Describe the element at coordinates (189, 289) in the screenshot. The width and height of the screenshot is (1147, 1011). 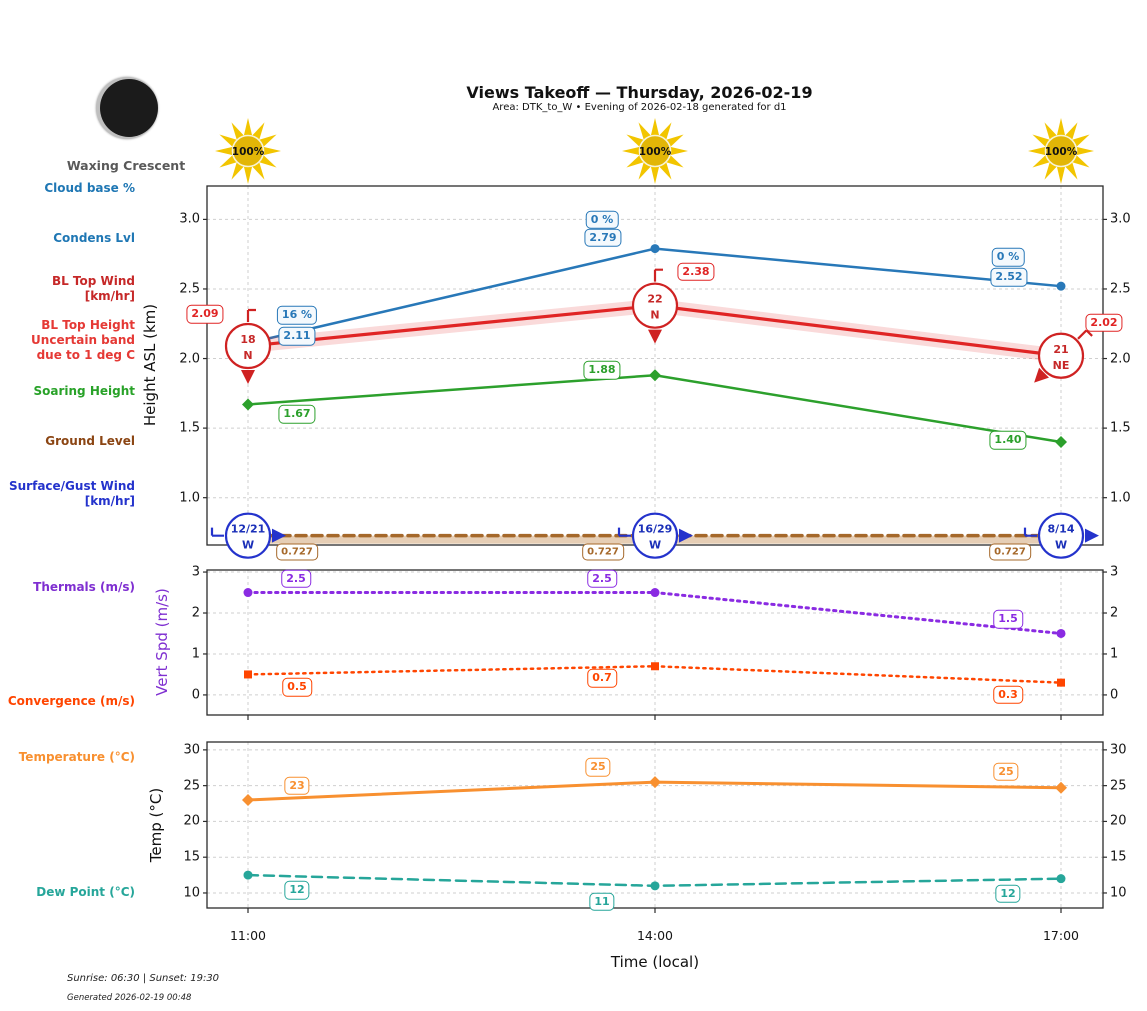
I see `y-tick-label: 2.5` at that location.